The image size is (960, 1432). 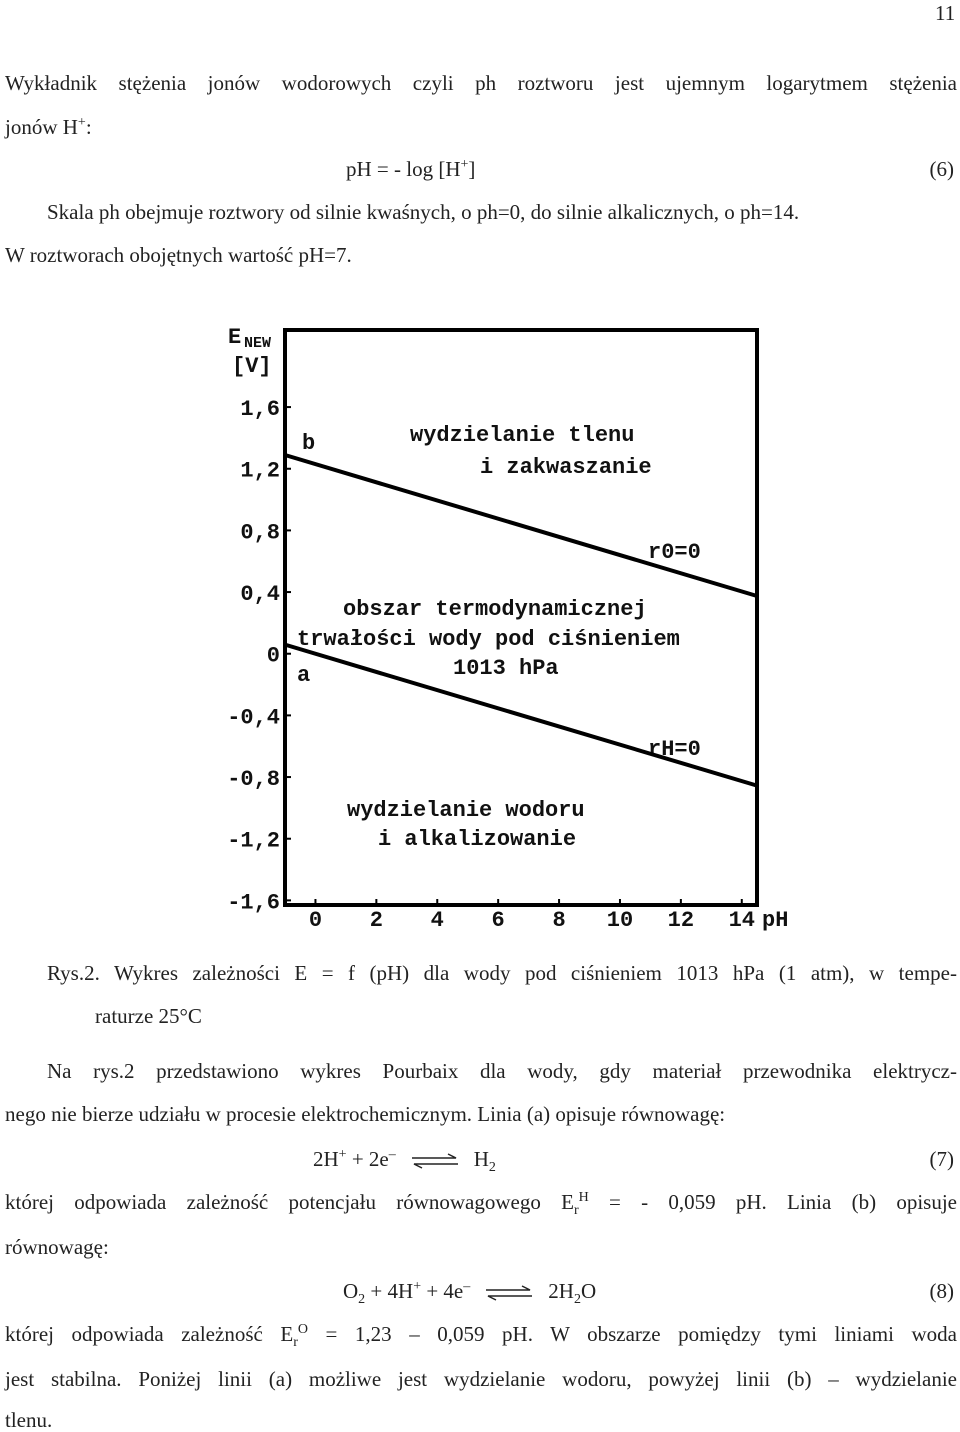 I want to click on x-tick-label: 0, so click(x=315, y=920).